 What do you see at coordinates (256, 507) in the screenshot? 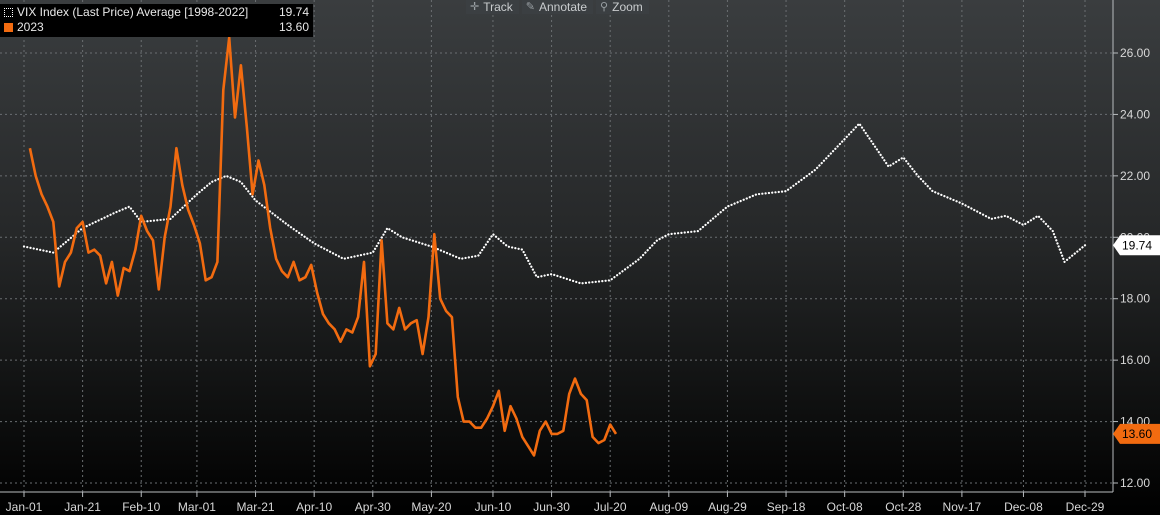
I see `x-tick-label: Mar-21` at bounding box center [256, 507].